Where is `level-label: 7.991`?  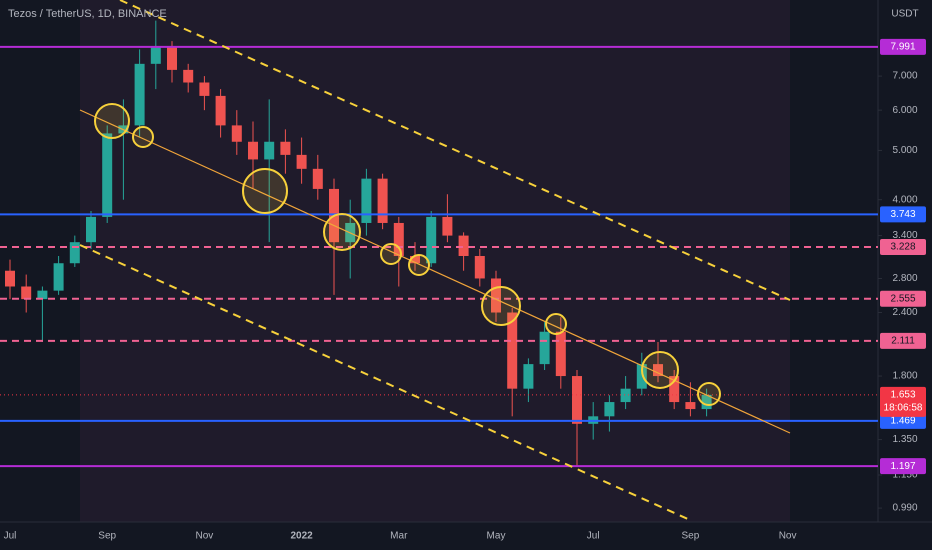 level-label: 7.991 is located at coordinates (902, 47).